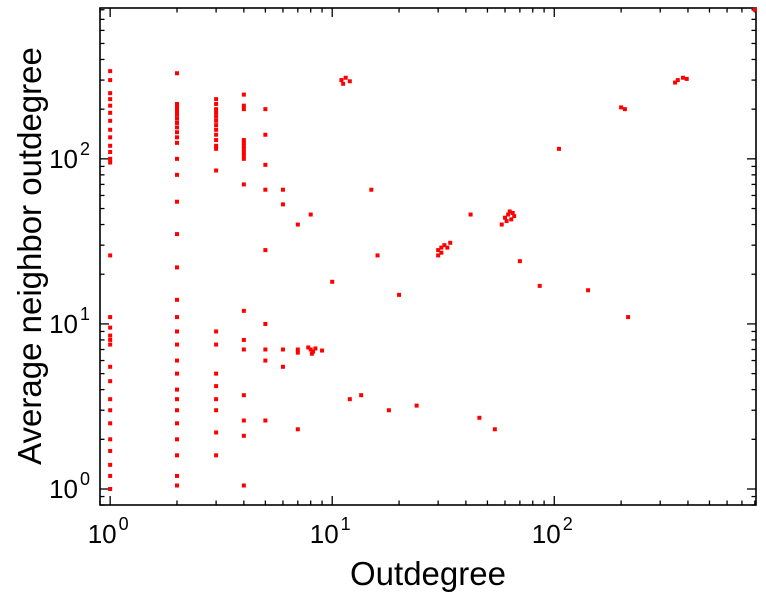 This screenshot has height=600, width=766. What do you see at coordinates (428, 573) in the screenshot?
I see `x-axis-label: Outdegree` at bounding box center [428, 573].